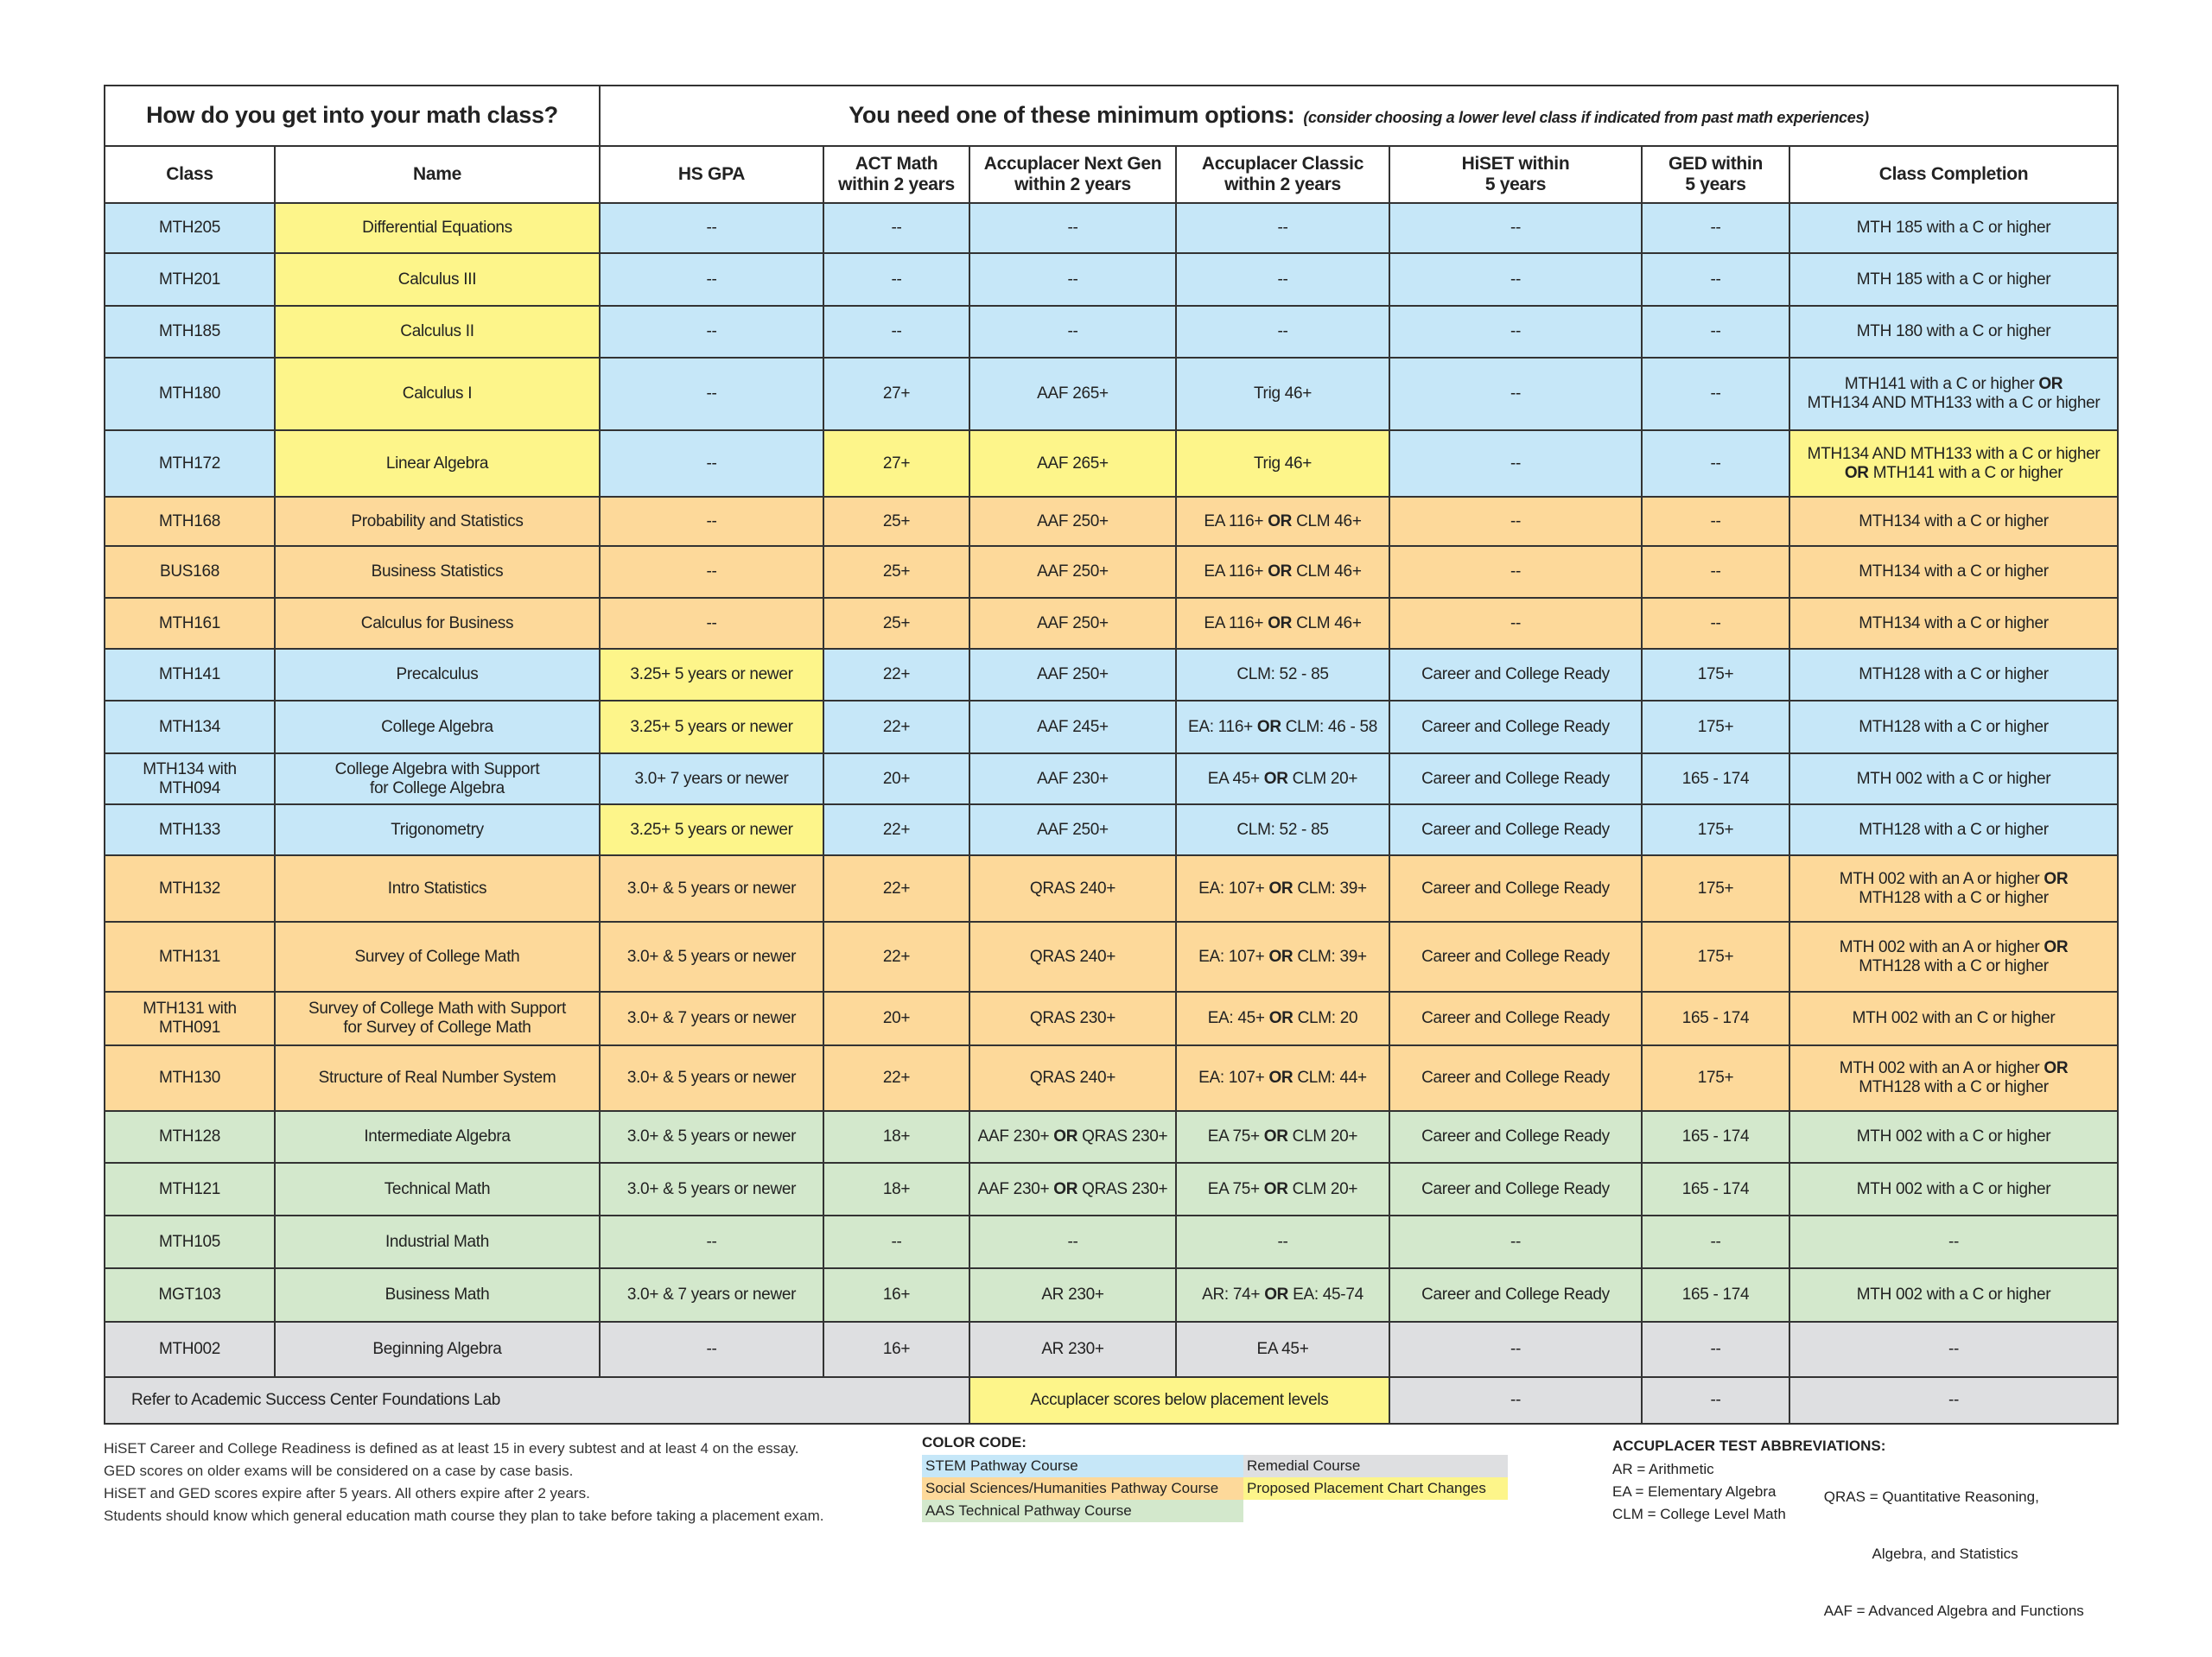  I want to click on cell-text: AAF 250+, so click(1073, 829).